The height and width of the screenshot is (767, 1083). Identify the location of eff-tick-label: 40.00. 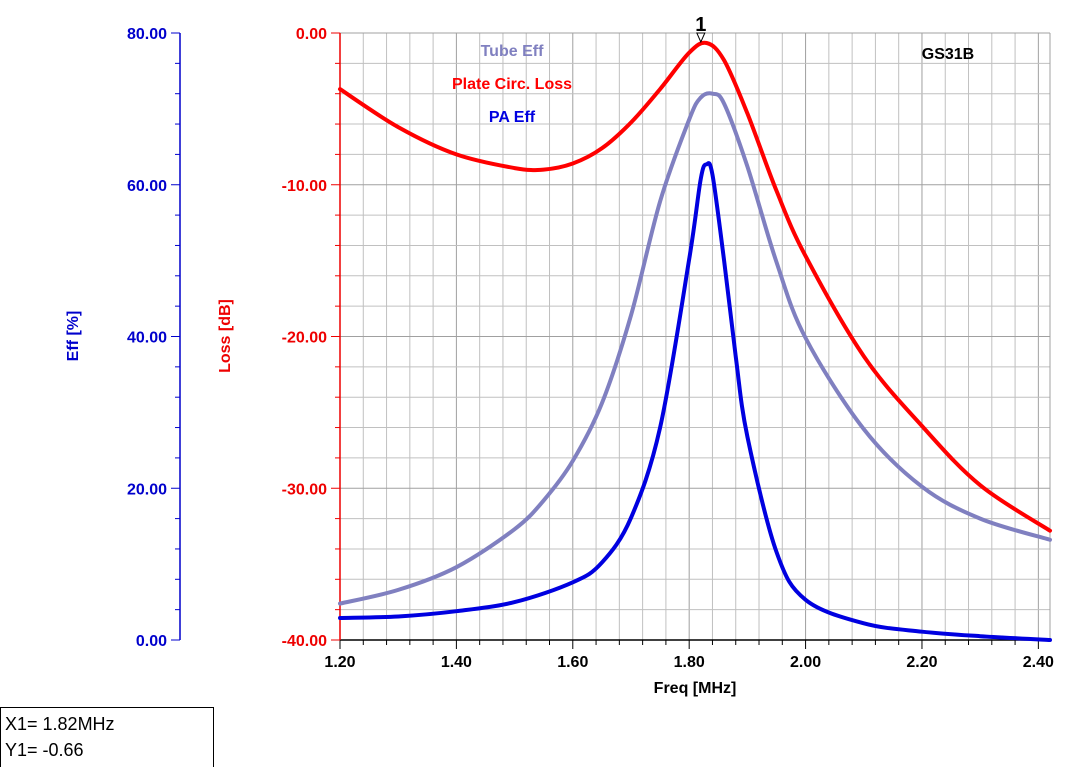
(147, 338).